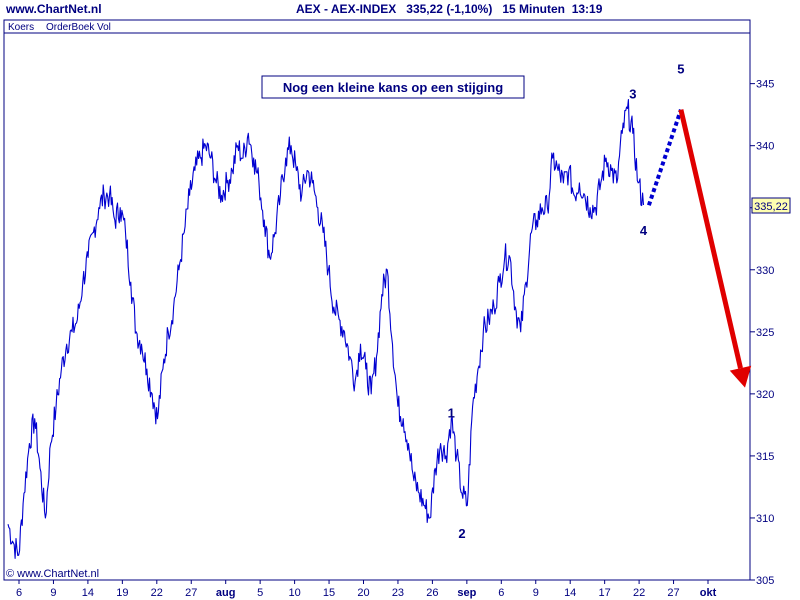 The image size is (800, 600). I want to click on x-tick-label: 10, so click(294, 593).